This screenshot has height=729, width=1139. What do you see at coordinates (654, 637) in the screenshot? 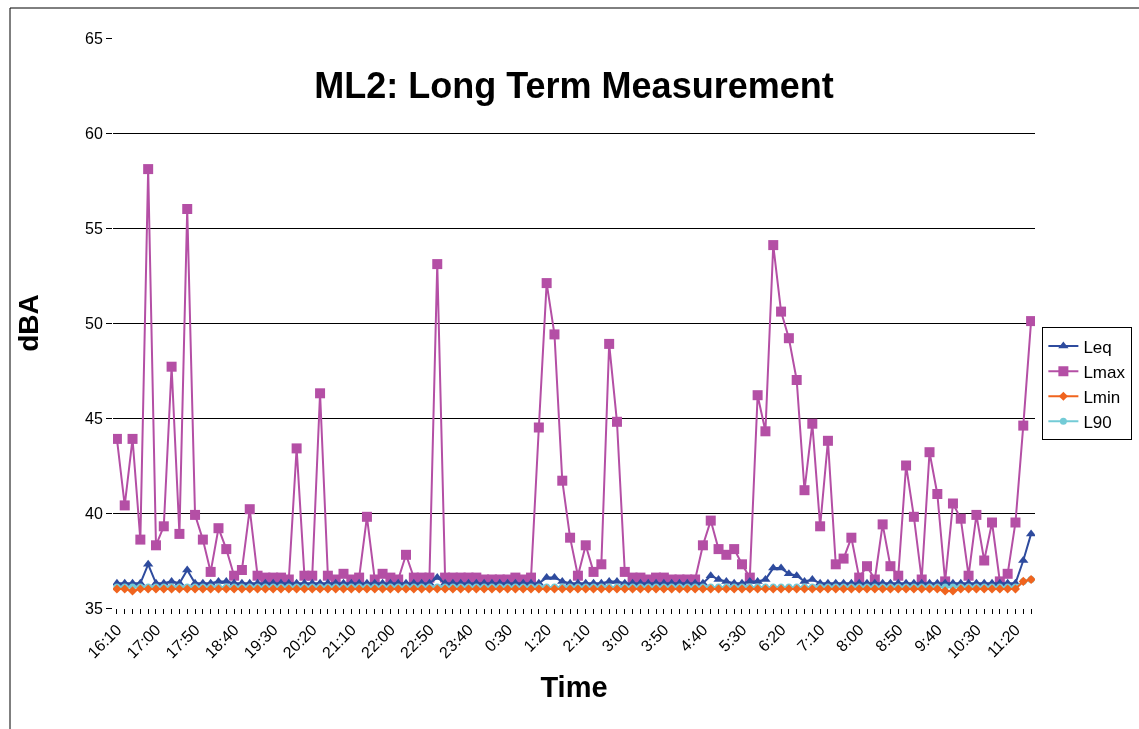
I see `x-tick-label: 3:50` at bounding box center [654, 637].